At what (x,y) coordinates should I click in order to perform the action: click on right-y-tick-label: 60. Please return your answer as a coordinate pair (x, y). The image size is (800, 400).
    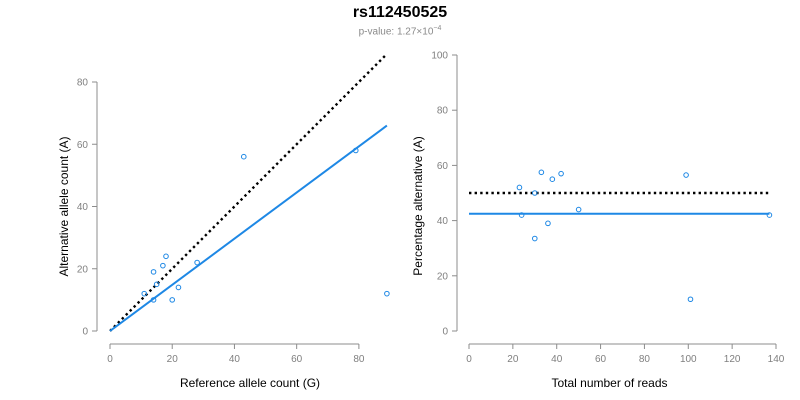
    Looking at the image, I should click on (443, 166).